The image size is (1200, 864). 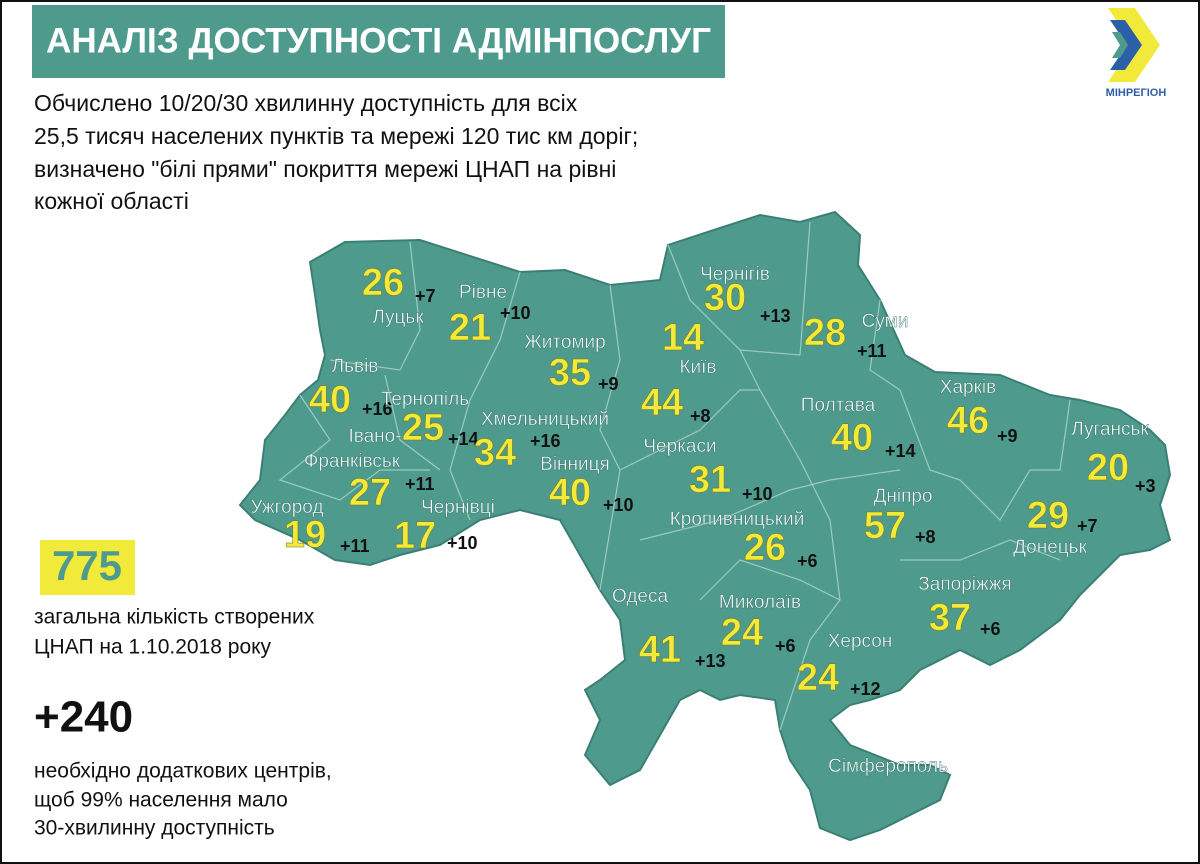 I want to click on stat-line: 30-хвилинну доступність, so click(x=154, y=828).